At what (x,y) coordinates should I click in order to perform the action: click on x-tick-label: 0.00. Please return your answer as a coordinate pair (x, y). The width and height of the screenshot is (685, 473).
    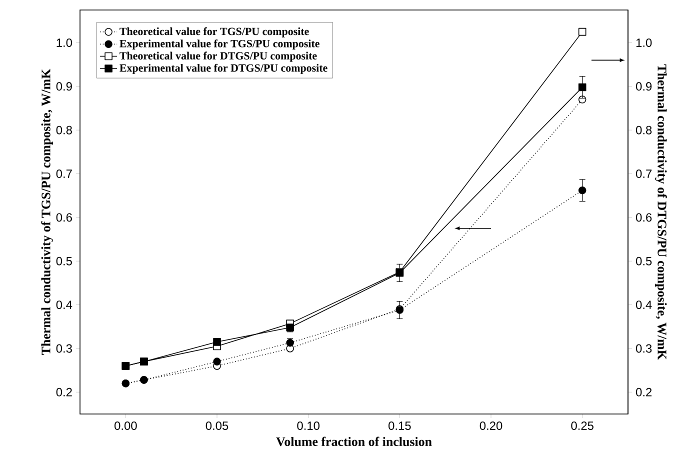
    Looking at the image, I should click on (125, 426).